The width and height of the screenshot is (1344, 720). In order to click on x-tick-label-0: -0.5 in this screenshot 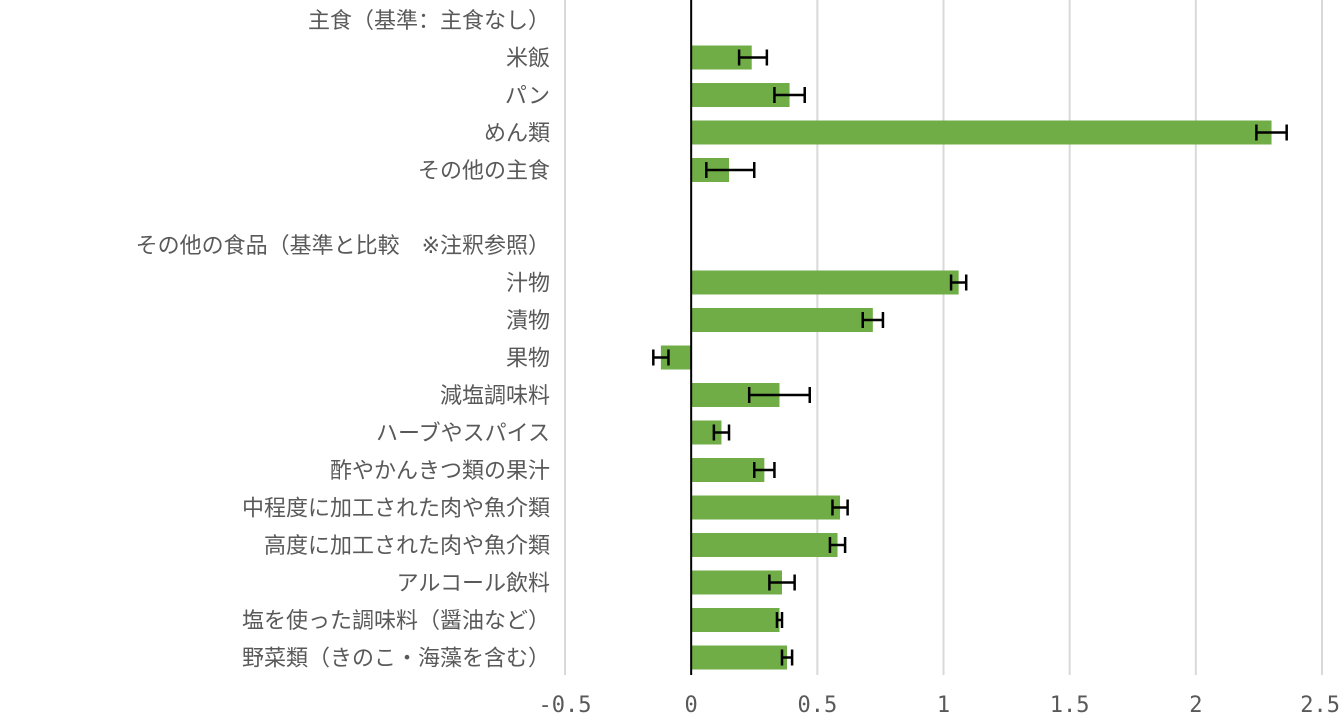, I will do `click(565, 705)`.